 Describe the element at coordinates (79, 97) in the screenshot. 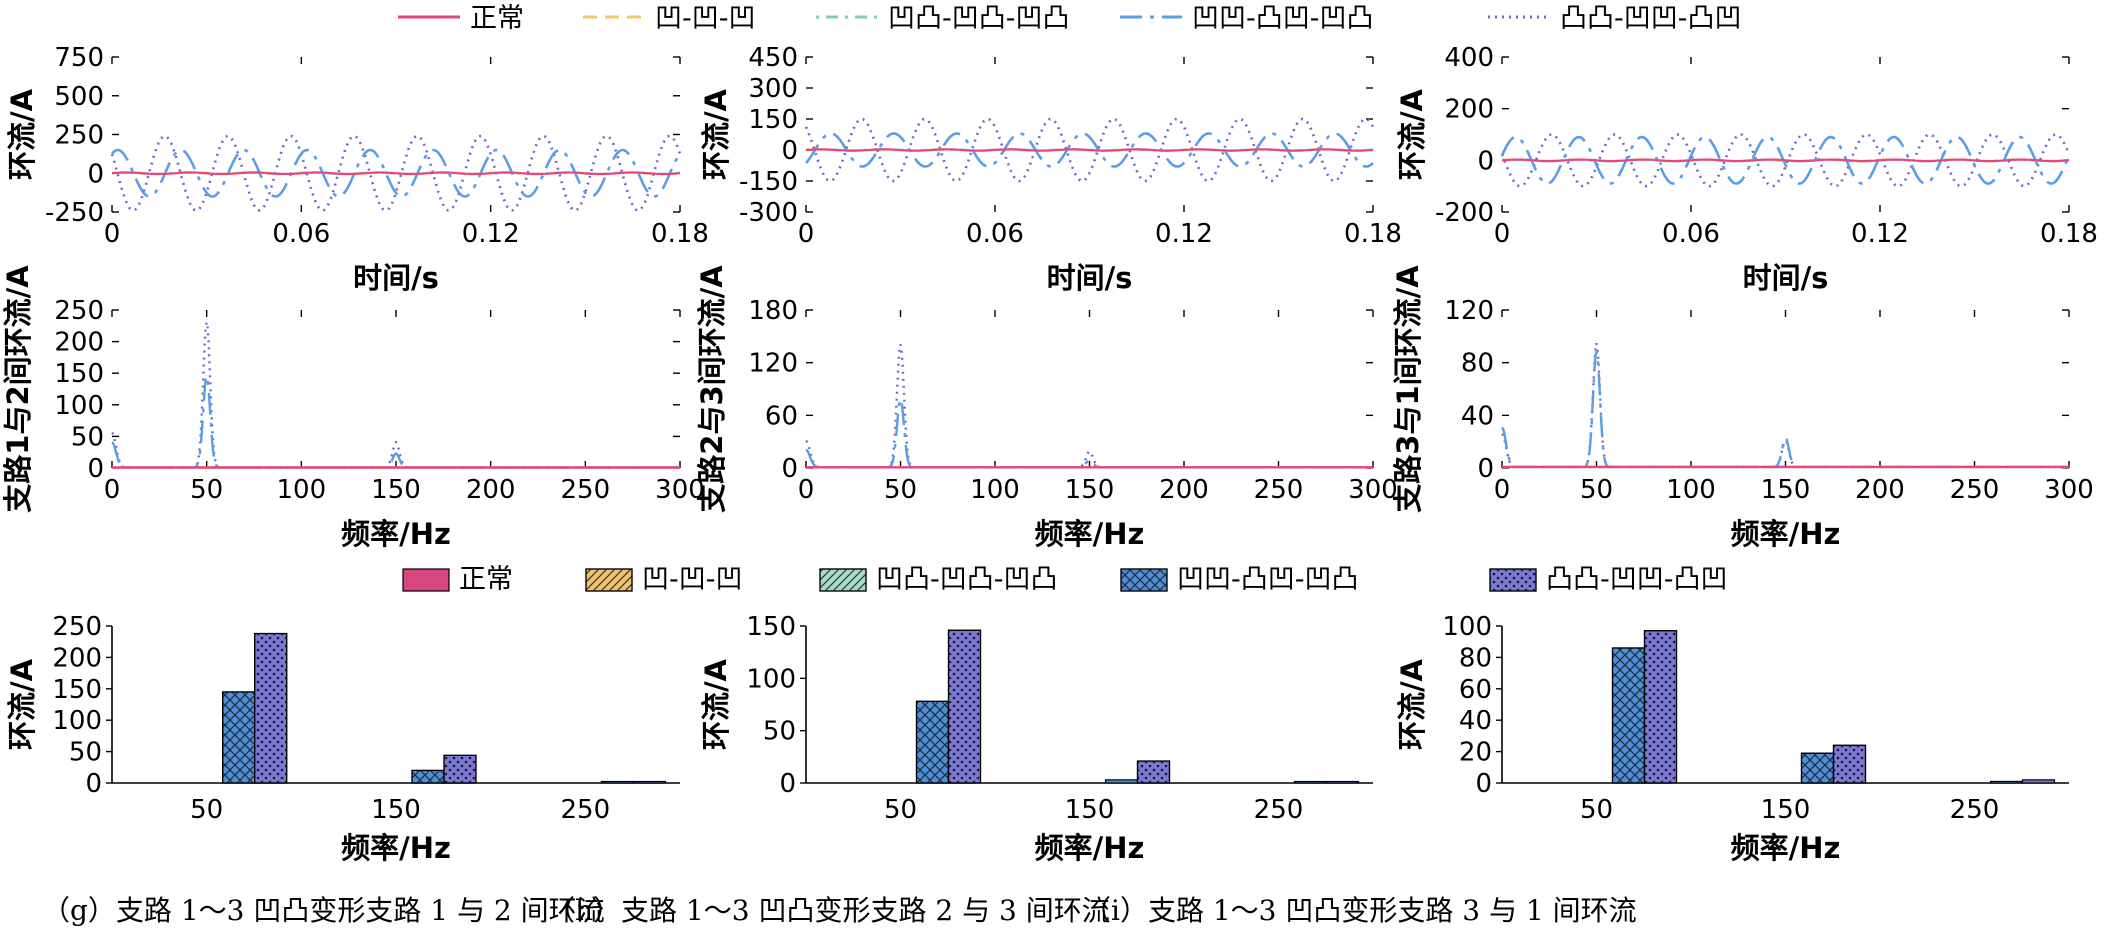

I see `y-tick-label: 500` at that location.